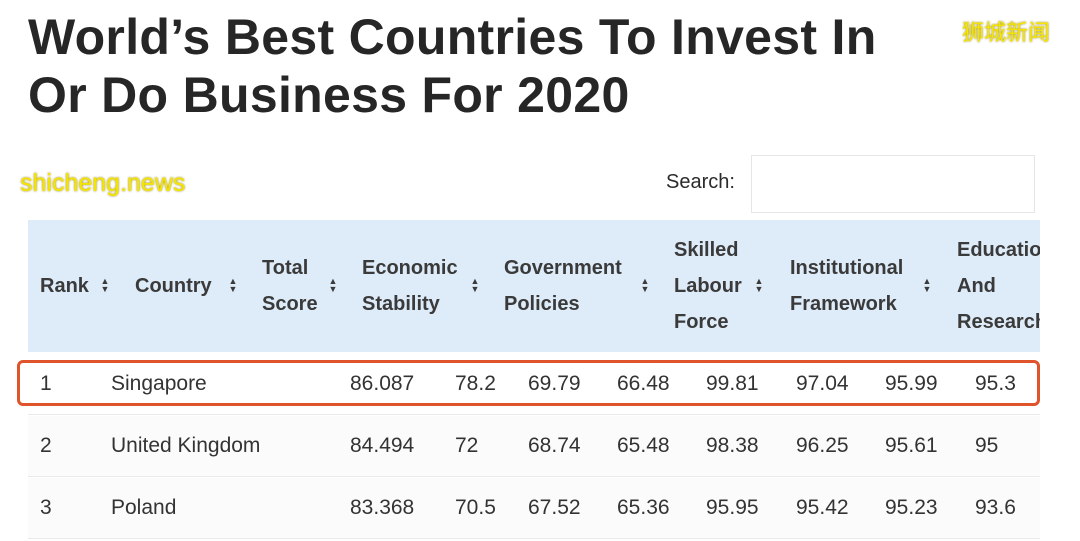 Image resolution: width=1080 pixels, height=541 pixels. What do you see at coordinates (911, 445) in the screenshot?
I see `score-cell: 95.61` at bounding box center [911, 445].